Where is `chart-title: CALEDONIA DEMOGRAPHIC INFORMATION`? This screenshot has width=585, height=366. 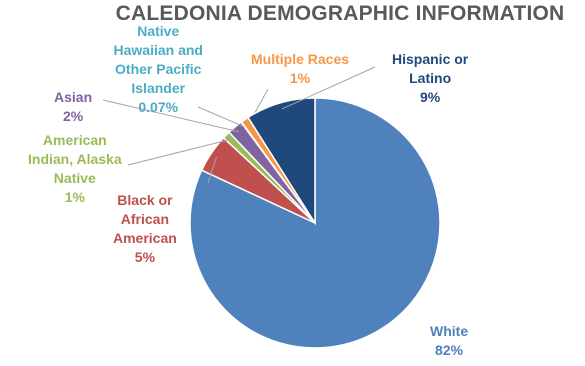
chart-title: CALEDONIA DEMOGRAPHIC INFORMATION is located at coordinates (340, 13).